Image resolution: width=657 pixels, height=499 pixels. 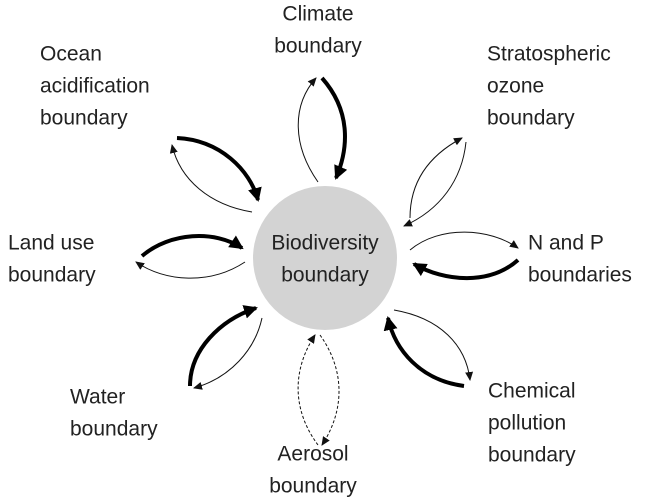 I want to click on label: Ocean, so click(x=71, y=54).